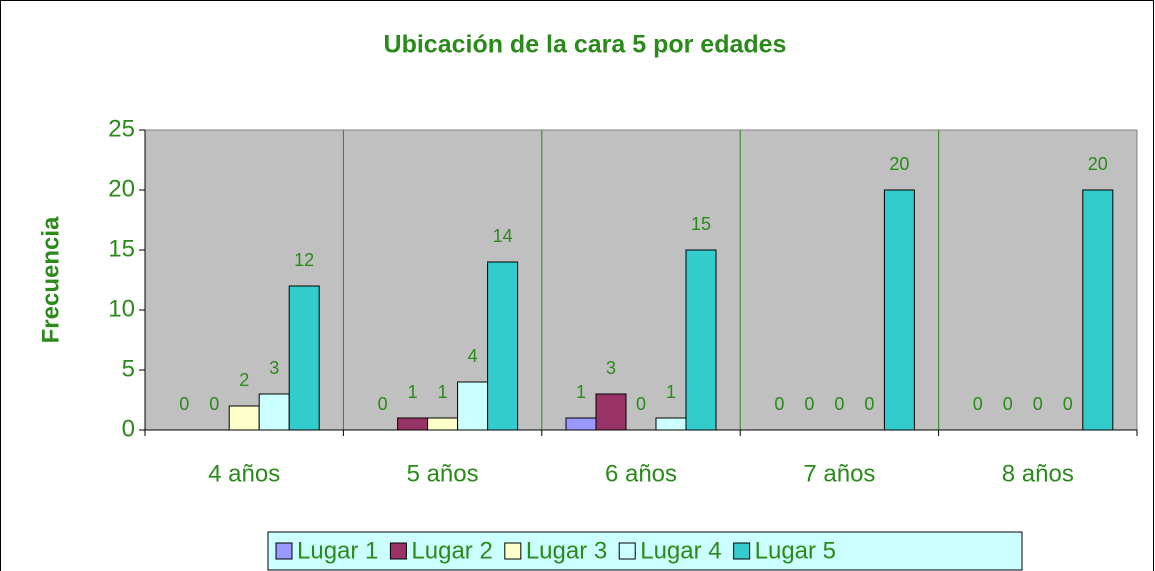  Describe the element at coordinates (680, 550) in the screenshot. I see `legend-label: Lugar 4` at that location.